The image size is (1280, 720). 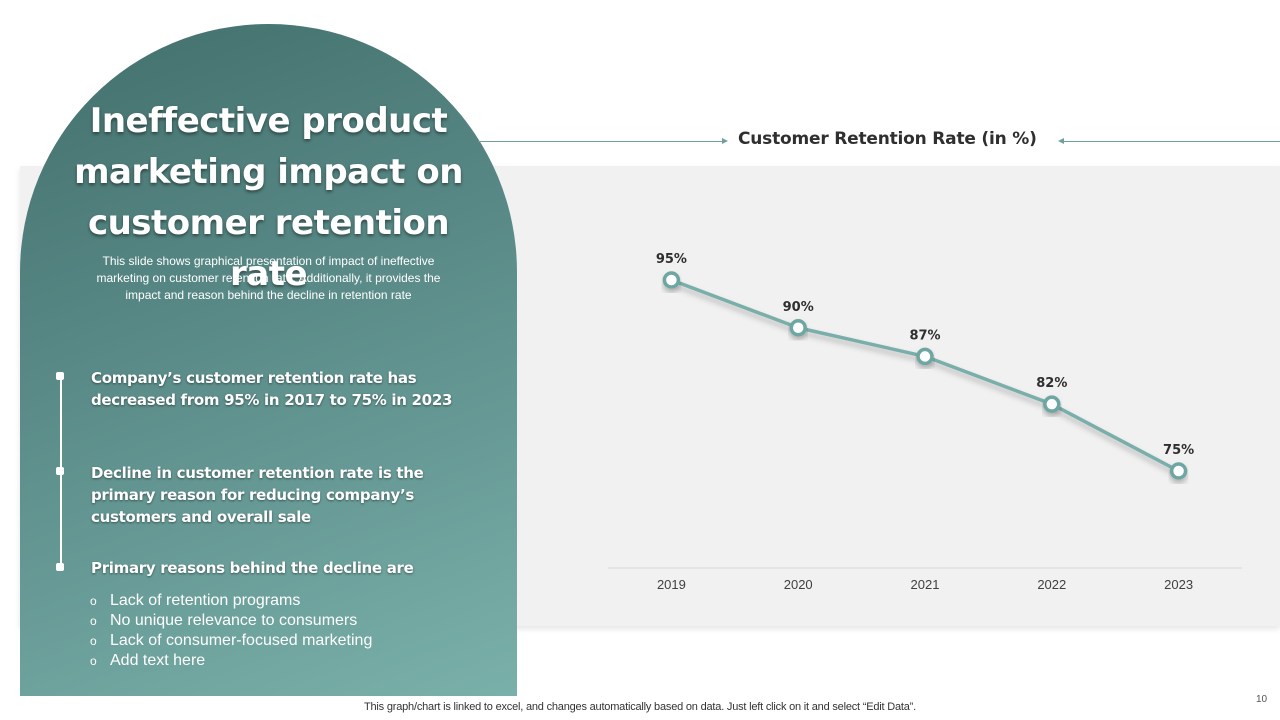 I want to click on data-label: 90%, so click(x=798, y=307).